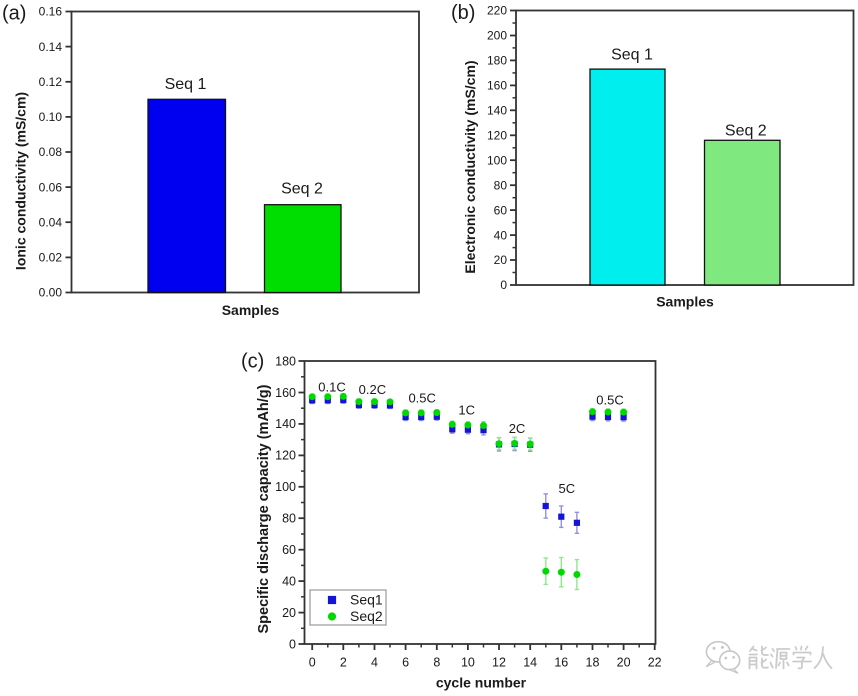 This screenshot has width=858, height=696. I want to click on svg-text: 0.06, so click(51, 187).